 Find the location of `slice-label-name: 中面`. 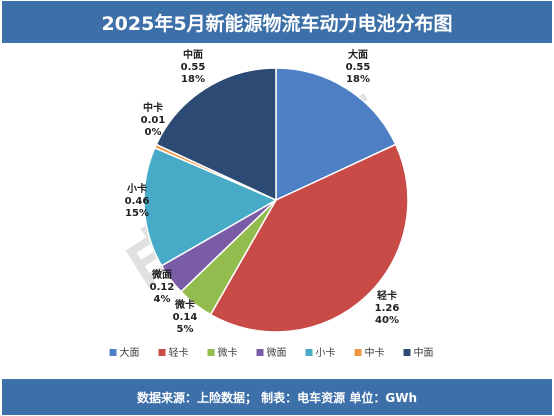

slice-label-name: 中面 is located at coordinates (193, 54).